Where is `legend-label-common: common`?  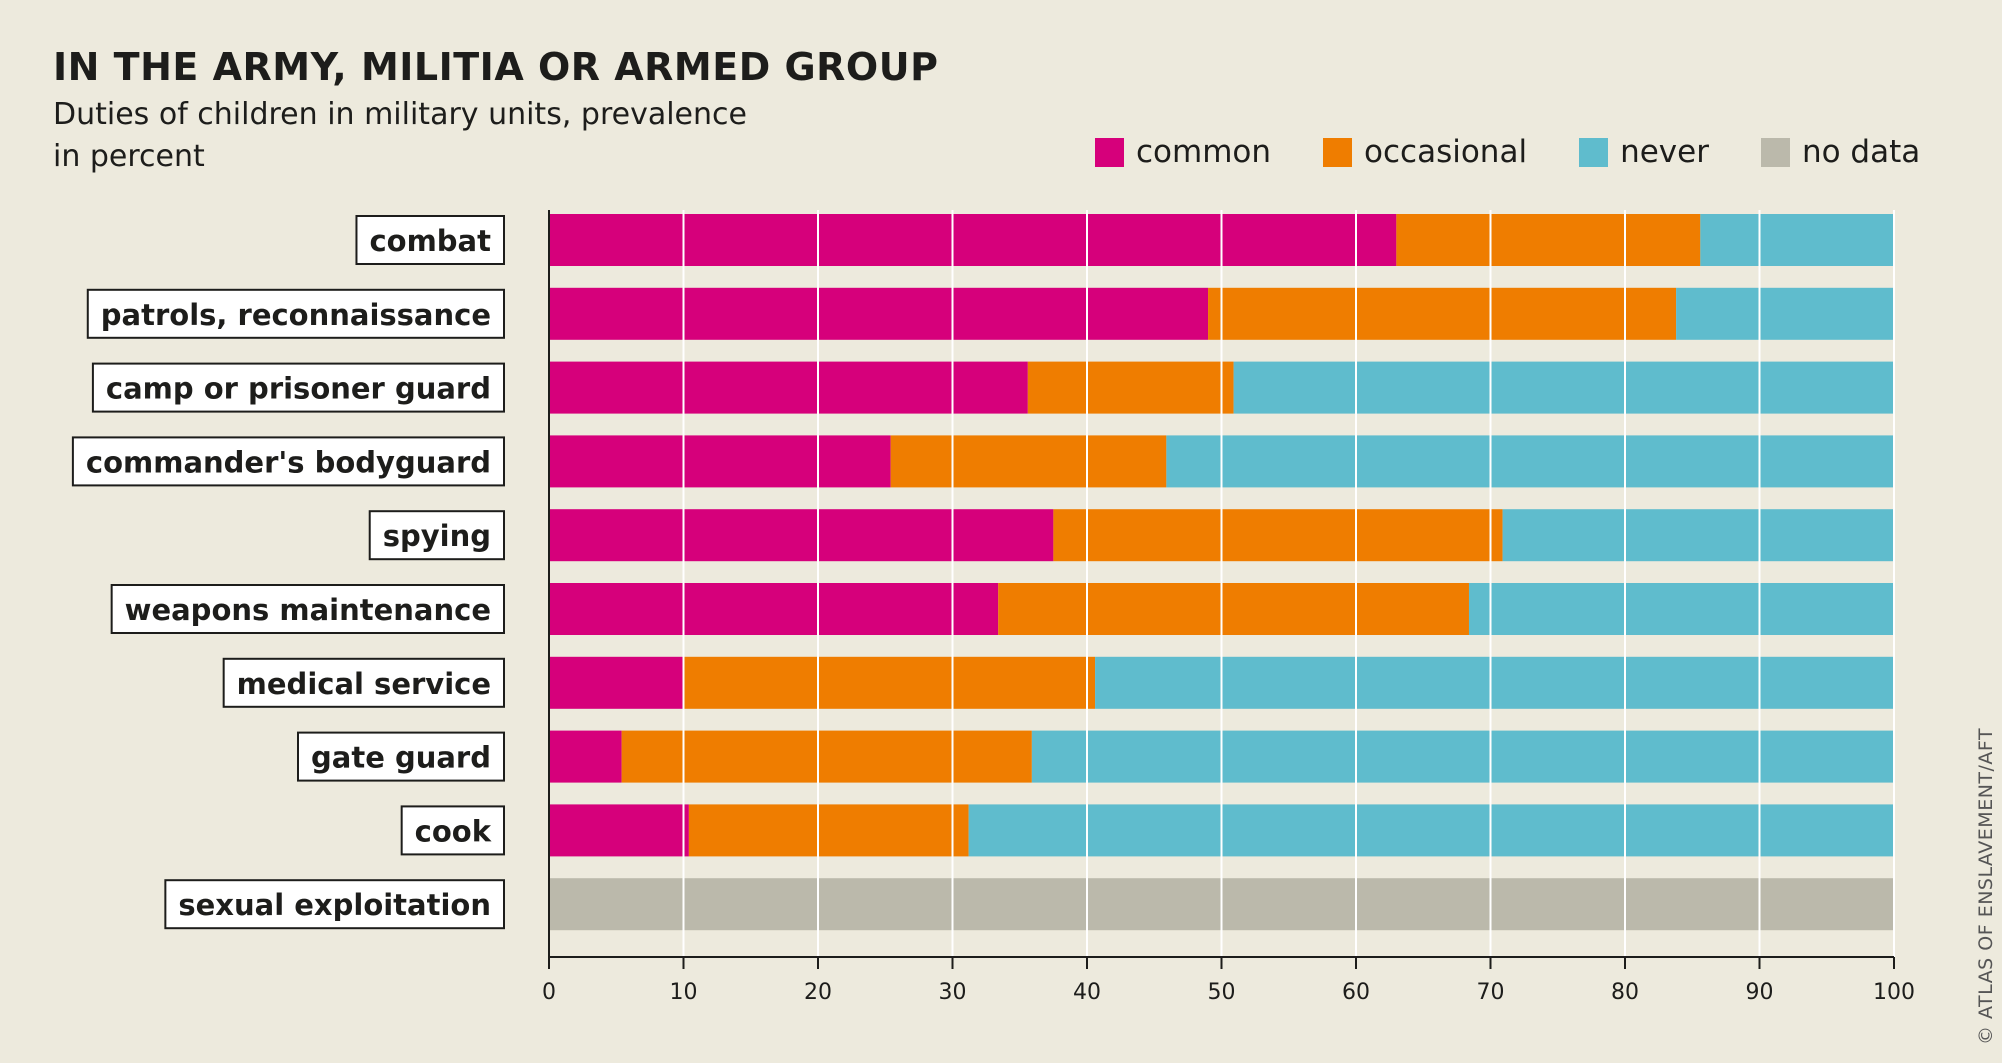 legend-label-common: common is located at coordinates (1204, 152).